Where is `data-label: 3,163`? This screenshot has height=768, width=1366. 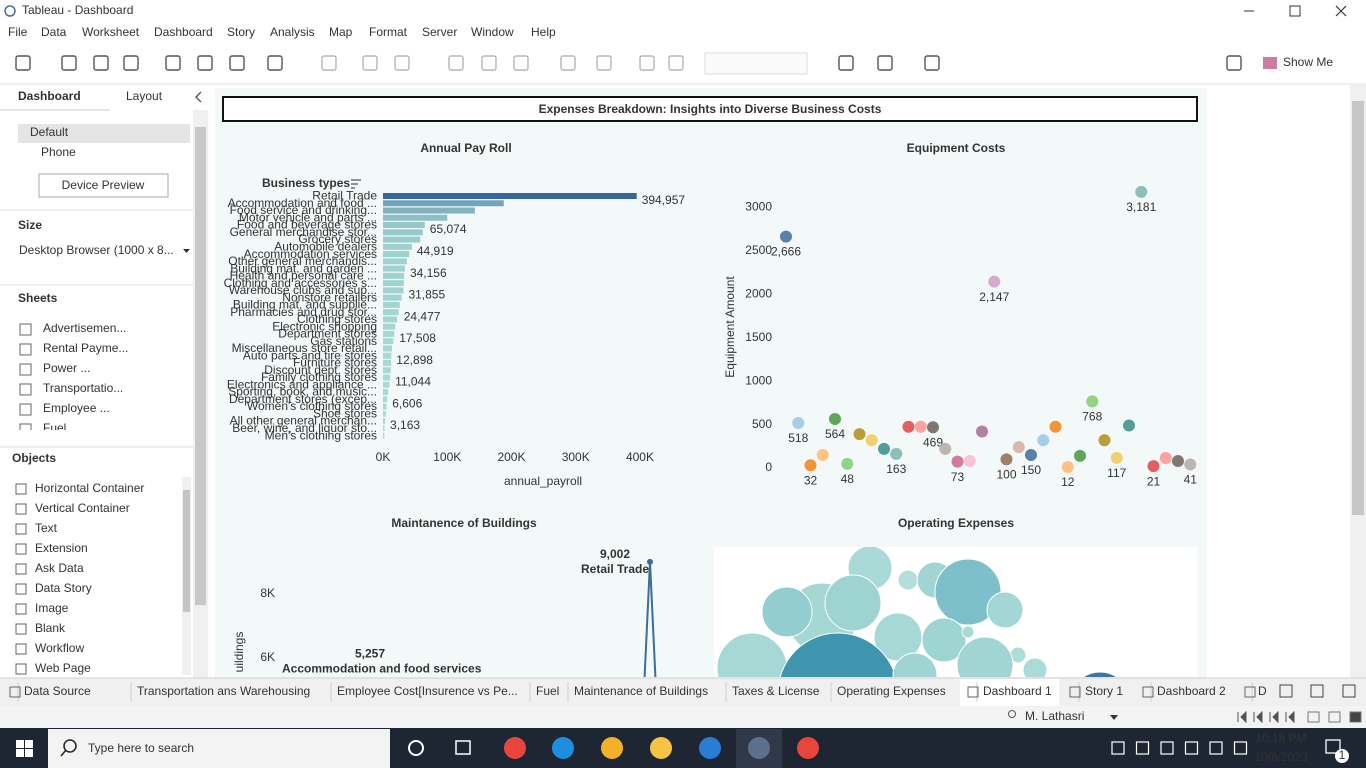
data-label: 3,163 is located at coordinates (405, 425).